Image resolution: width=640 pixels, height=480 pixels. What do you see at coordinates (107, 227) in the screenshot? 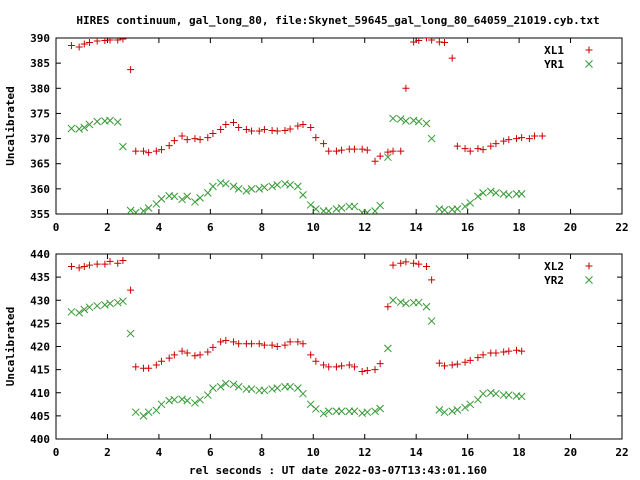
I see `x-tick-label: 2` at bounding box center [107, 227].